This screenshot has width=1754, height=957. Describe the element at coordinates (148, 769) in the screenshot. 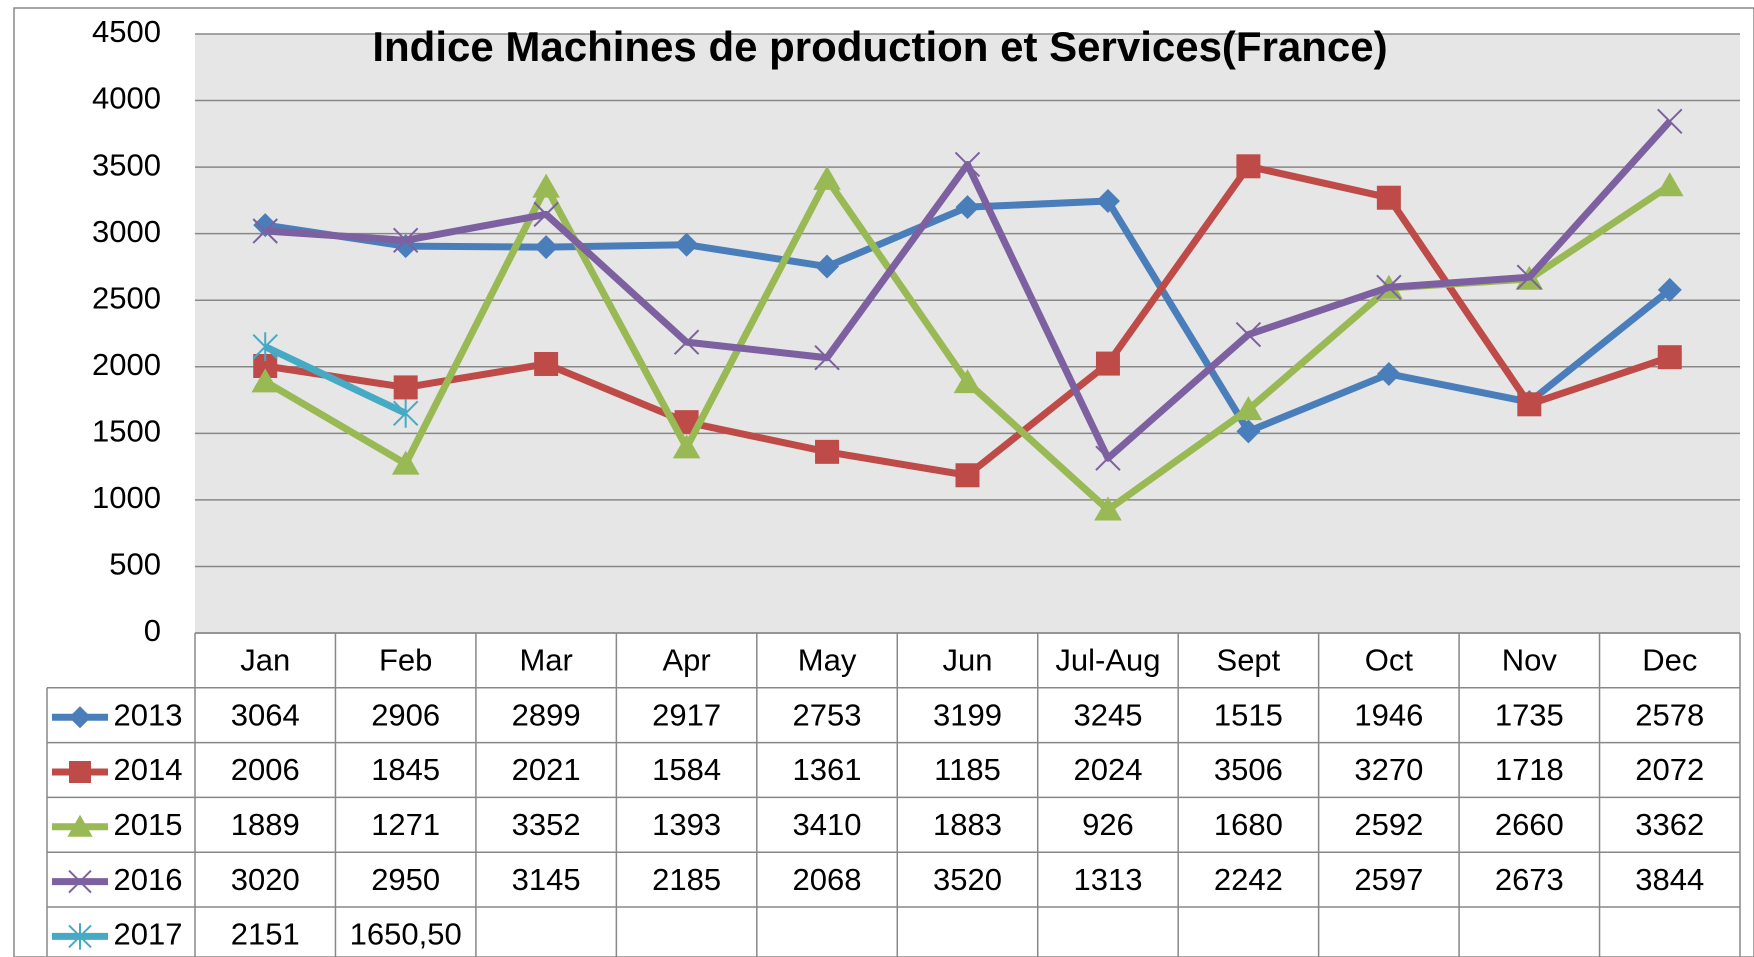

I see `legend-label: 2014` at that location.